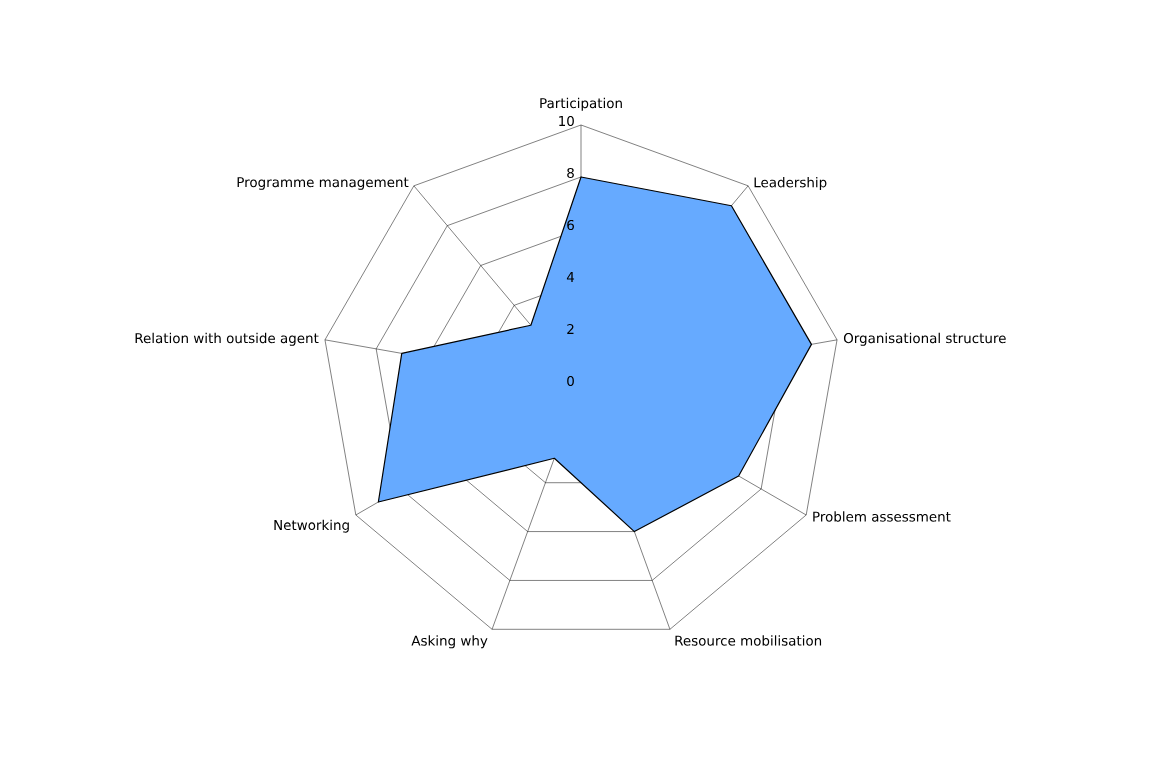  What do you see at coordinates (924, 339) in the screenshot?
I see `spoke-label: Organisational structure` at bounding box center [924, 339].